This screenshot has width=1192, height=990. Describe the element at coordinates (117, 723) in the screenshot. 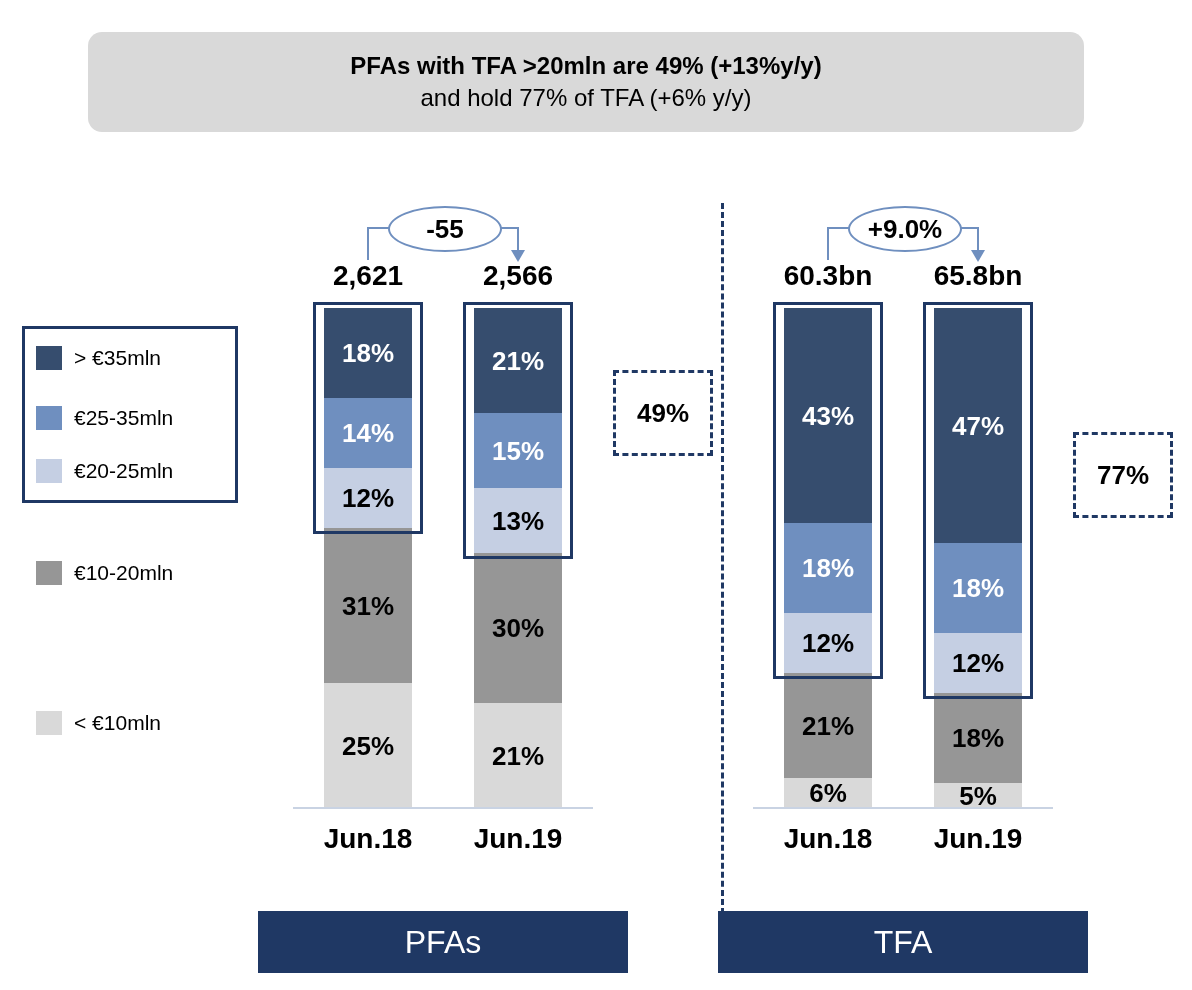

I see `legend-label: < €10mln` at that location.